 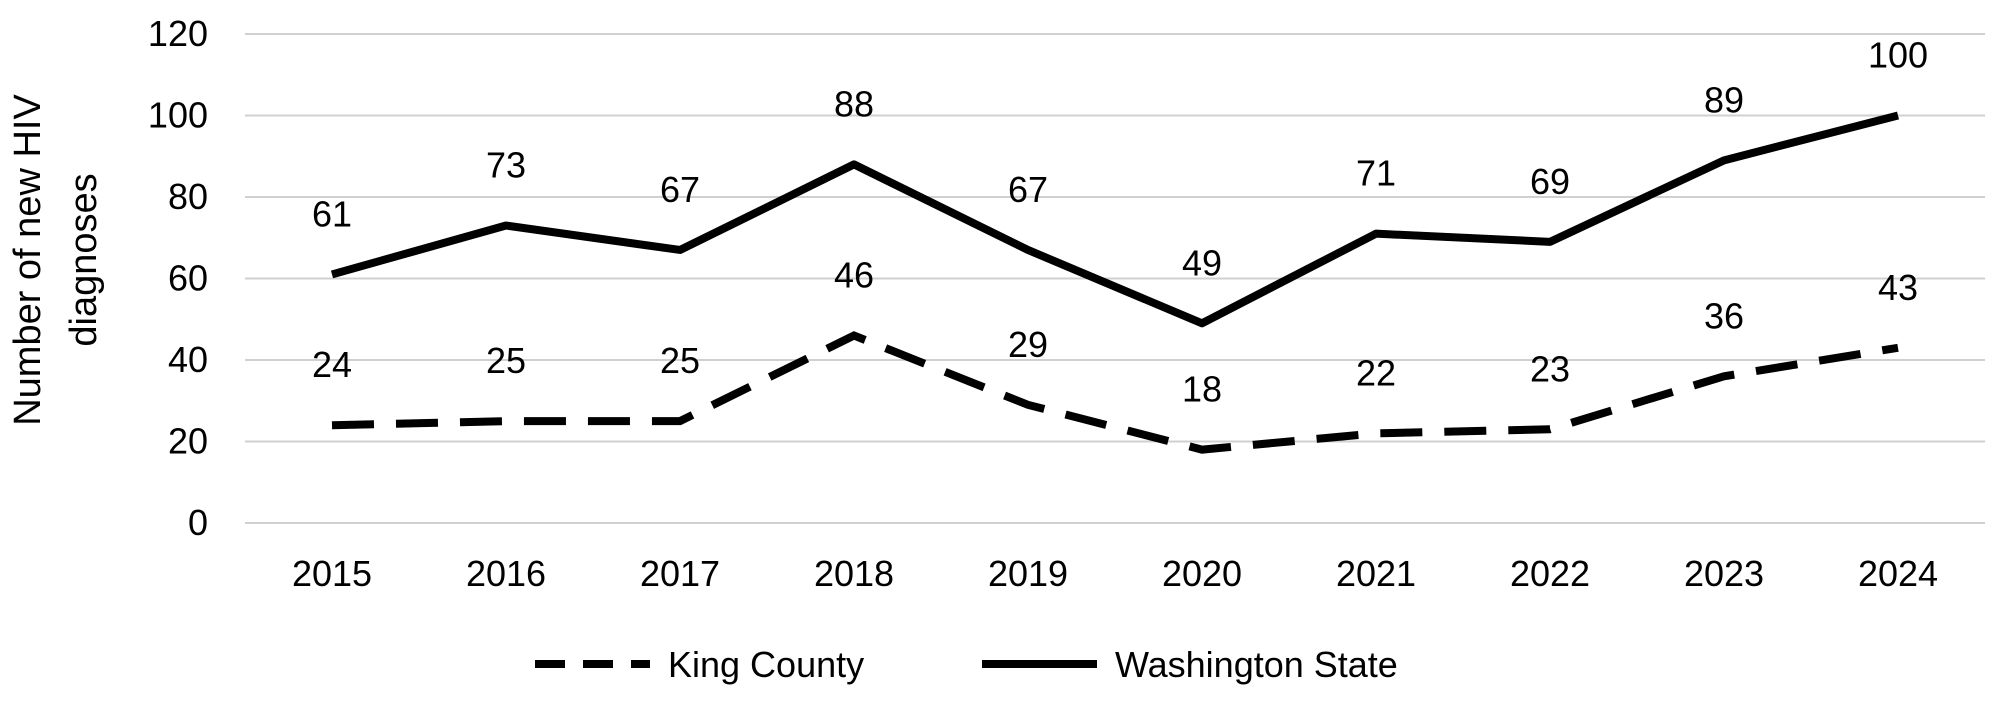 What do you see at coordinates (766, 664) in the screenshot?
I see `legend-label-king-county: King County` at bounding box center [766, 664].